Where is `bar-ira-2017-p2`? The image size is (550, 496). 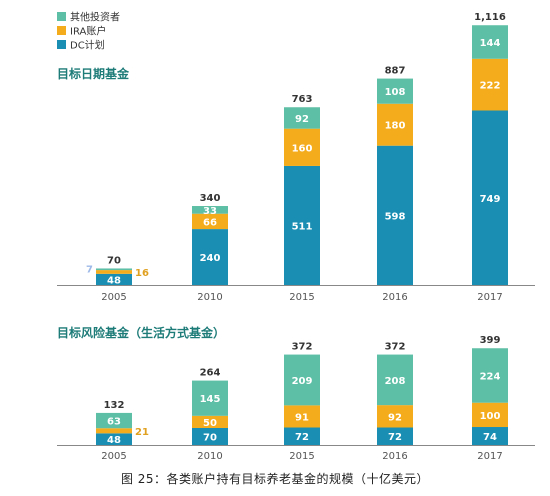
bar-ira-2017-p2 is located at coordinates (490, 415).